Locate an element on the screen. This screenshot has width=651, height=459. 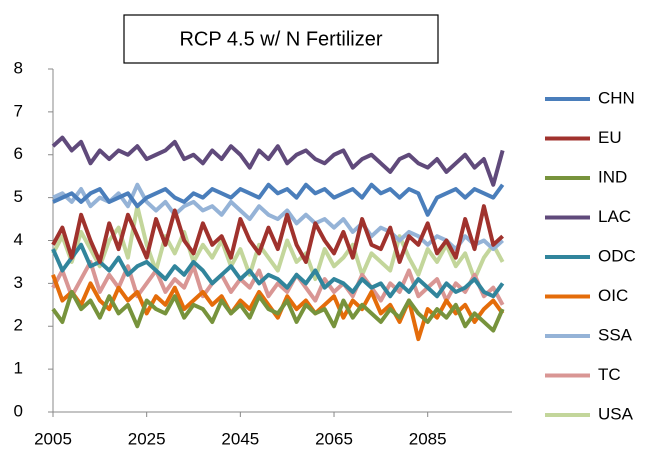
y-tick-label: 2 is located at coordinates (18, 325).